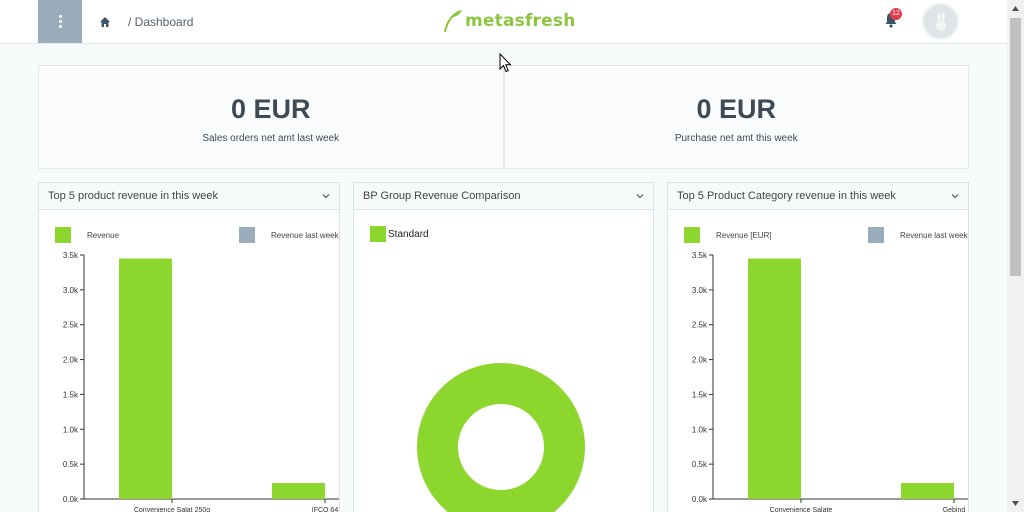 The height and width of the screenshot is (512, 1024). Describe the element at coordinates (133, 196) in the screenshot. I see `widget-title: Top 5 product revenue in this week` at that location.